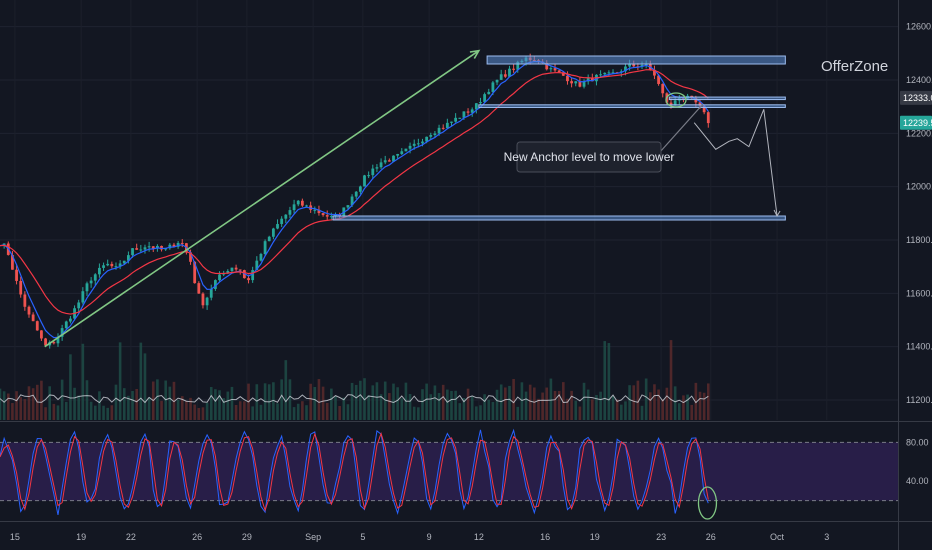  Describe the element at coordinates (197, 537) in the screenshot. I see `time-tick-label: 26` at that location.